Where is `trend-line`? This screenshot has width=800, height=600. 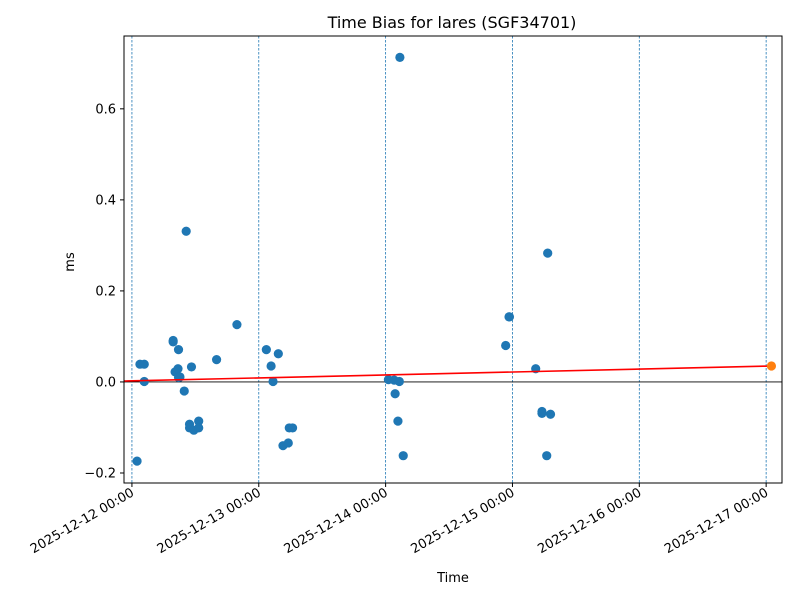 trend-line is located at coordinates (447, 373).